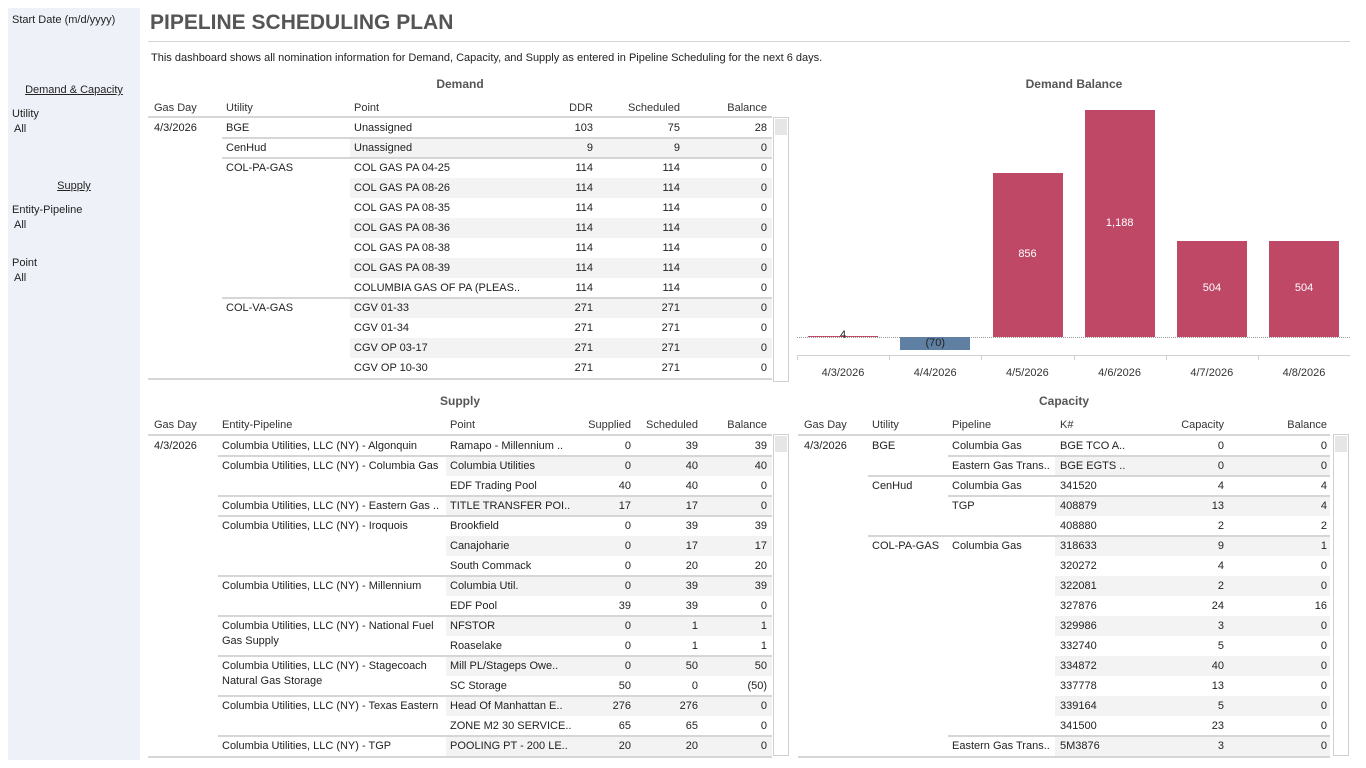 This screenshot has height=768, width=1366. Describe the element at coordinates (781, 595) in the screenshot. I see `supply-scrollbar` at that location.